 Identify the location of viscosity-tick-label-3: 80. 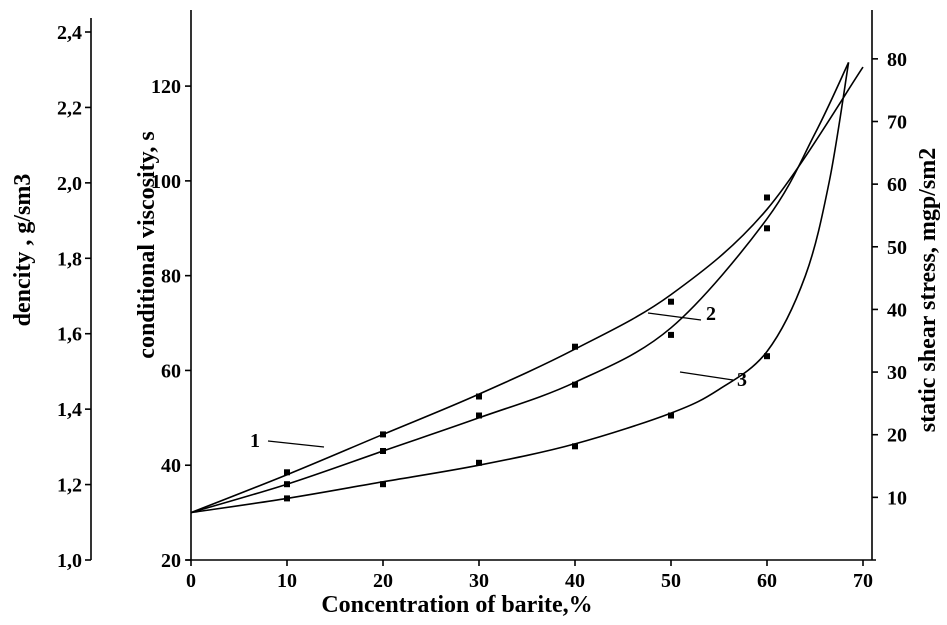
(171, 277).